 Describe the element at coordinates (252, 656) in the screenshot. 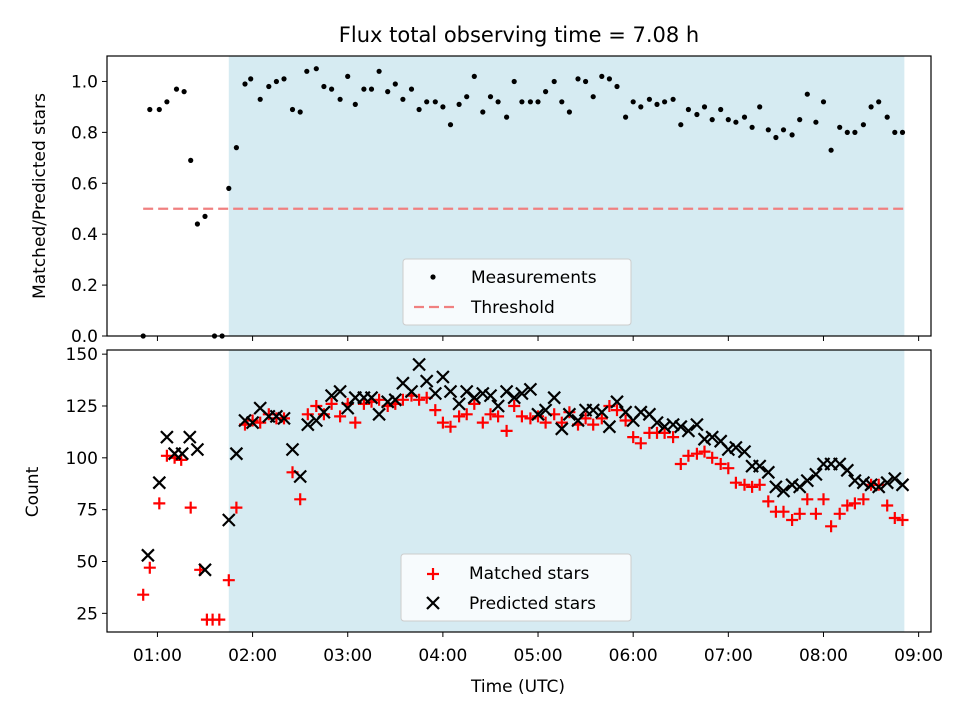

I see `x-tick-label: 02:00` at that location.